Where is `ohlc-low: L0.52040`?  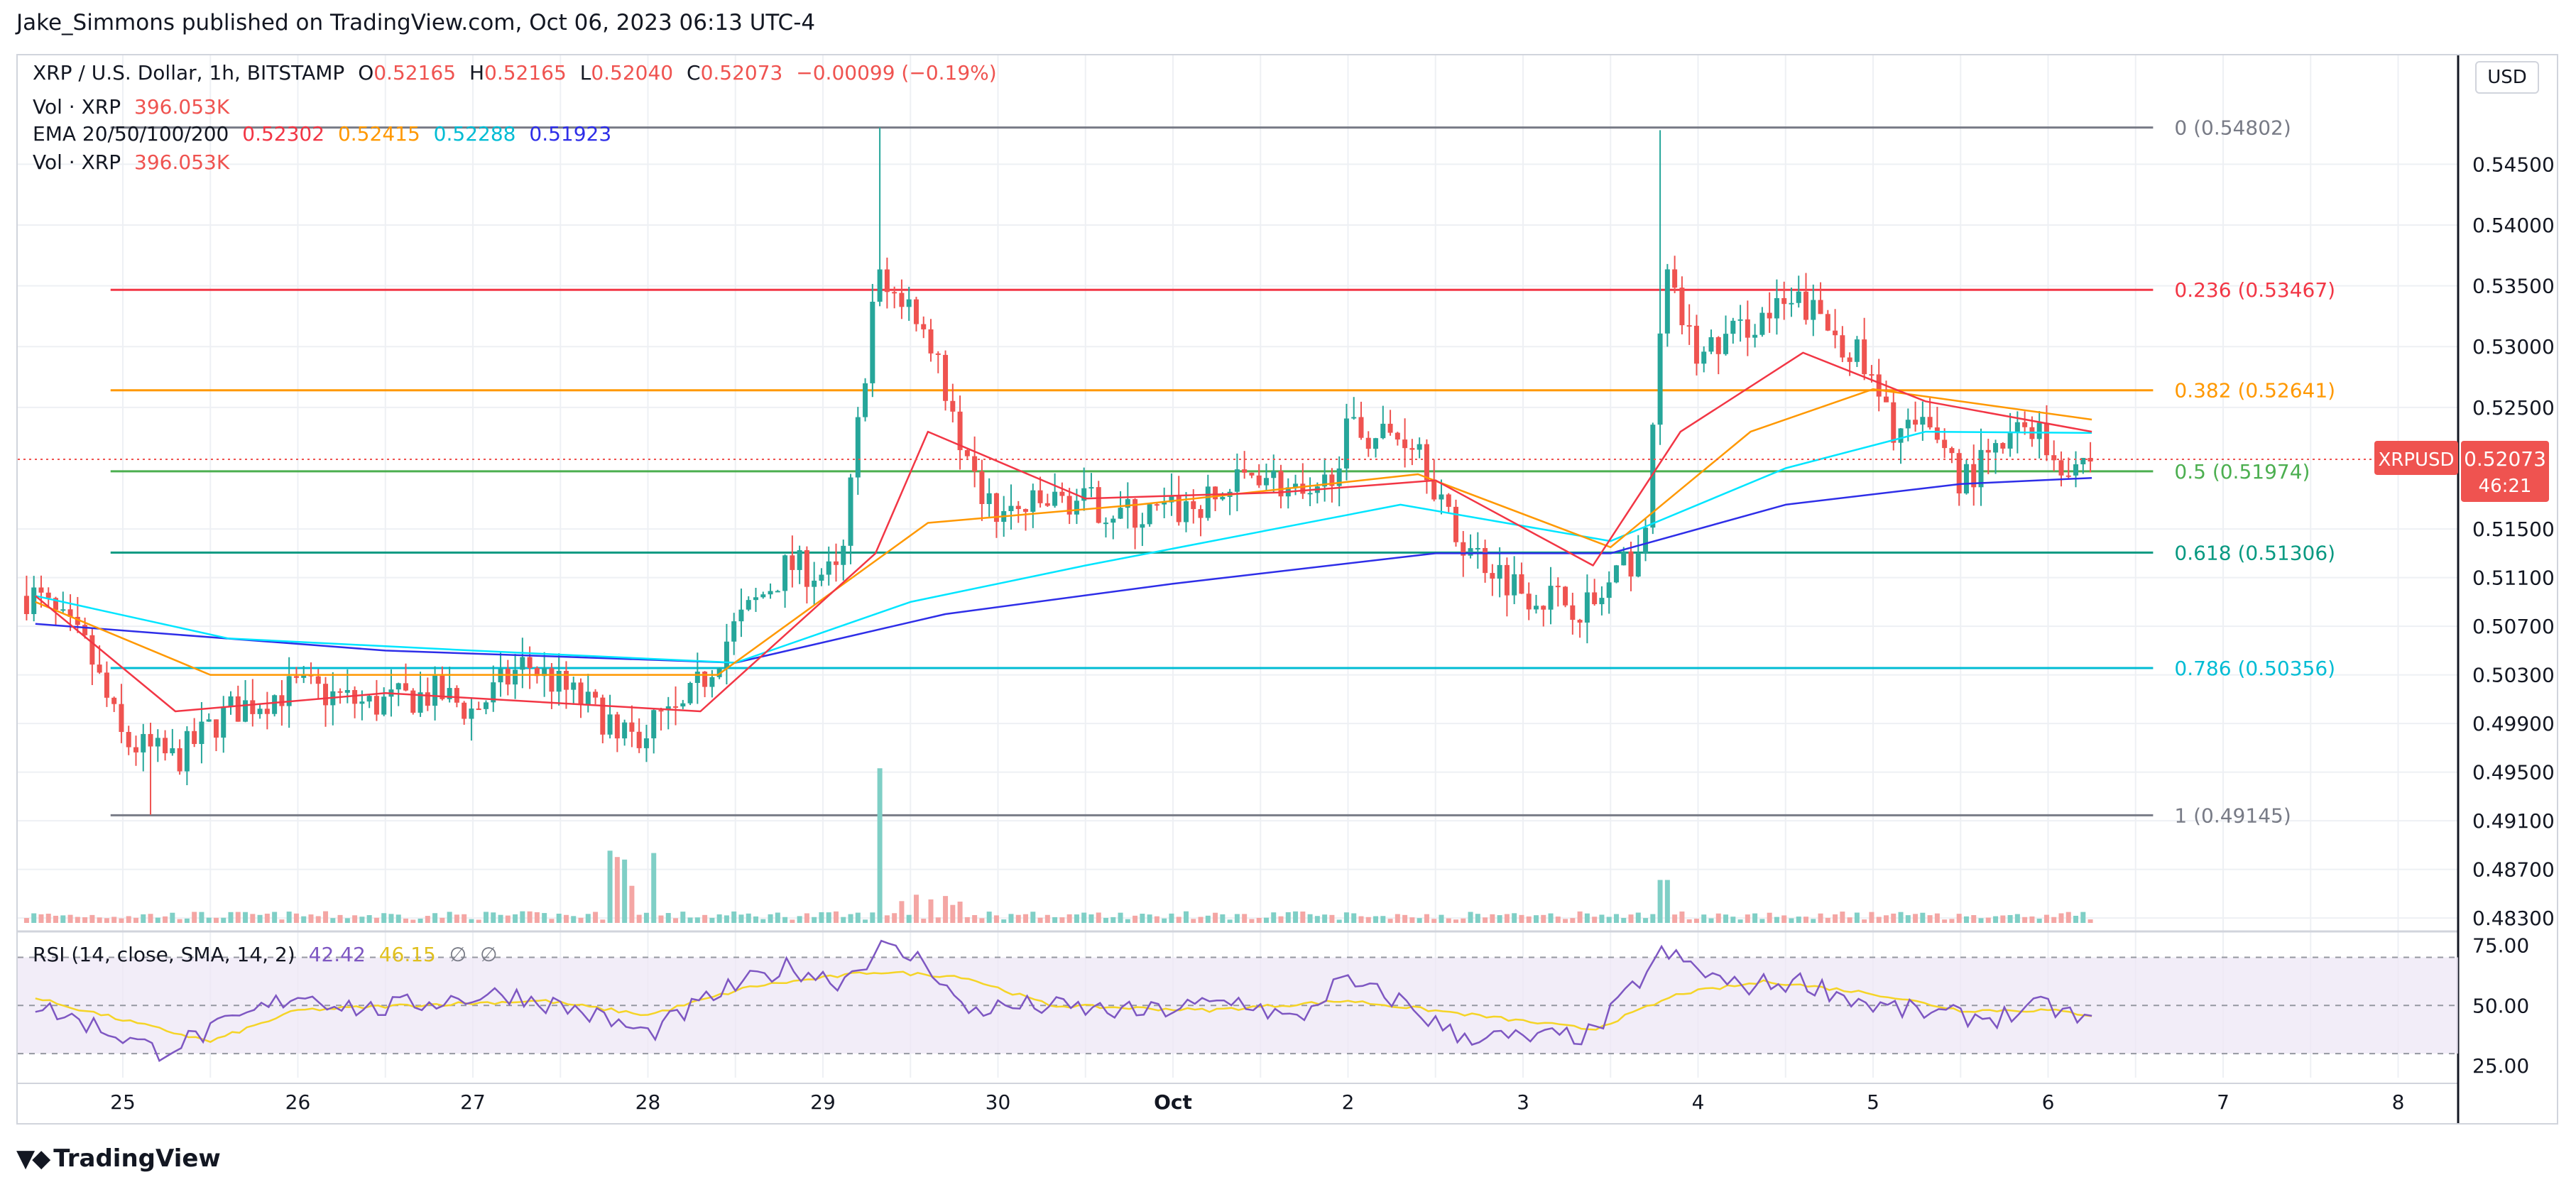
ohlc-low: L0.52040 is located at coordinates (626, 72).